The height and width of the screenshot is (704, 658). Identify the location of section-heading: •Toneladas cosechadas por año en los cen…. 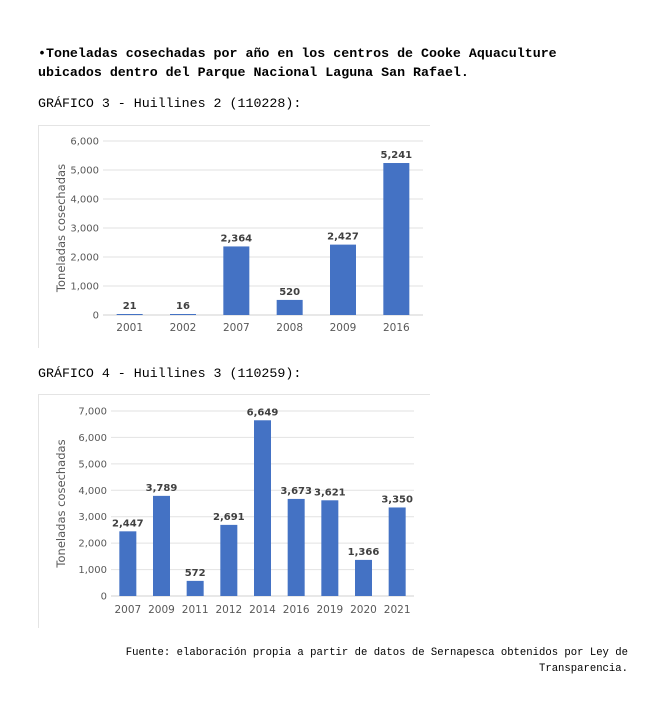
(338, 63).